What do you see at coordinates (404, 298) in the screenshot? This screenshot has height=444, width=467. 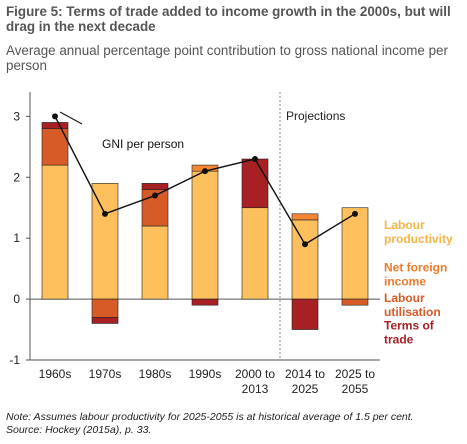 I see `legend-label-labour-utilisation: Labour` at bounding box center [404, 298].